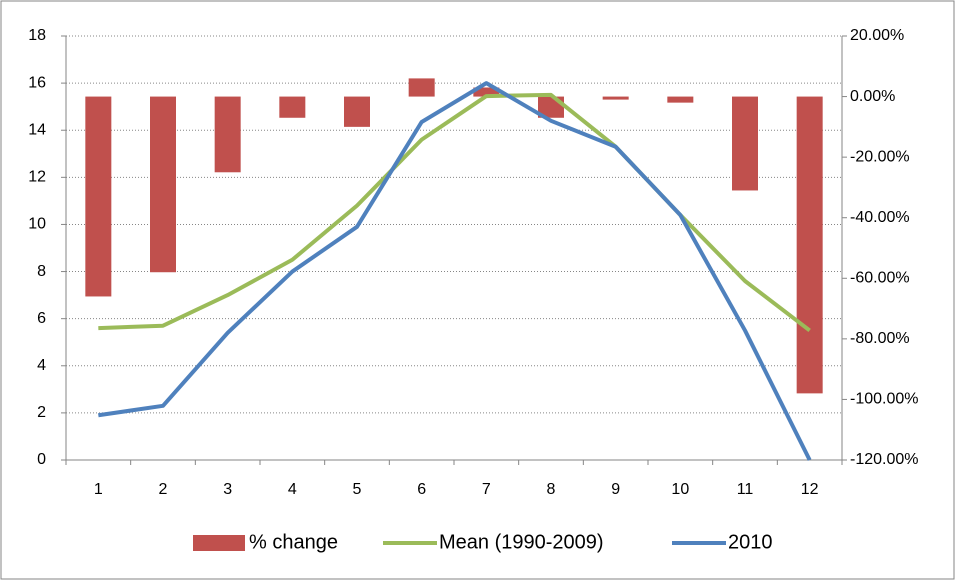 This screenshot has width=956, height=586. Describe the element at coordinates (41, 459) in the screenshot. I see `y-tick-label: 0` at that location.